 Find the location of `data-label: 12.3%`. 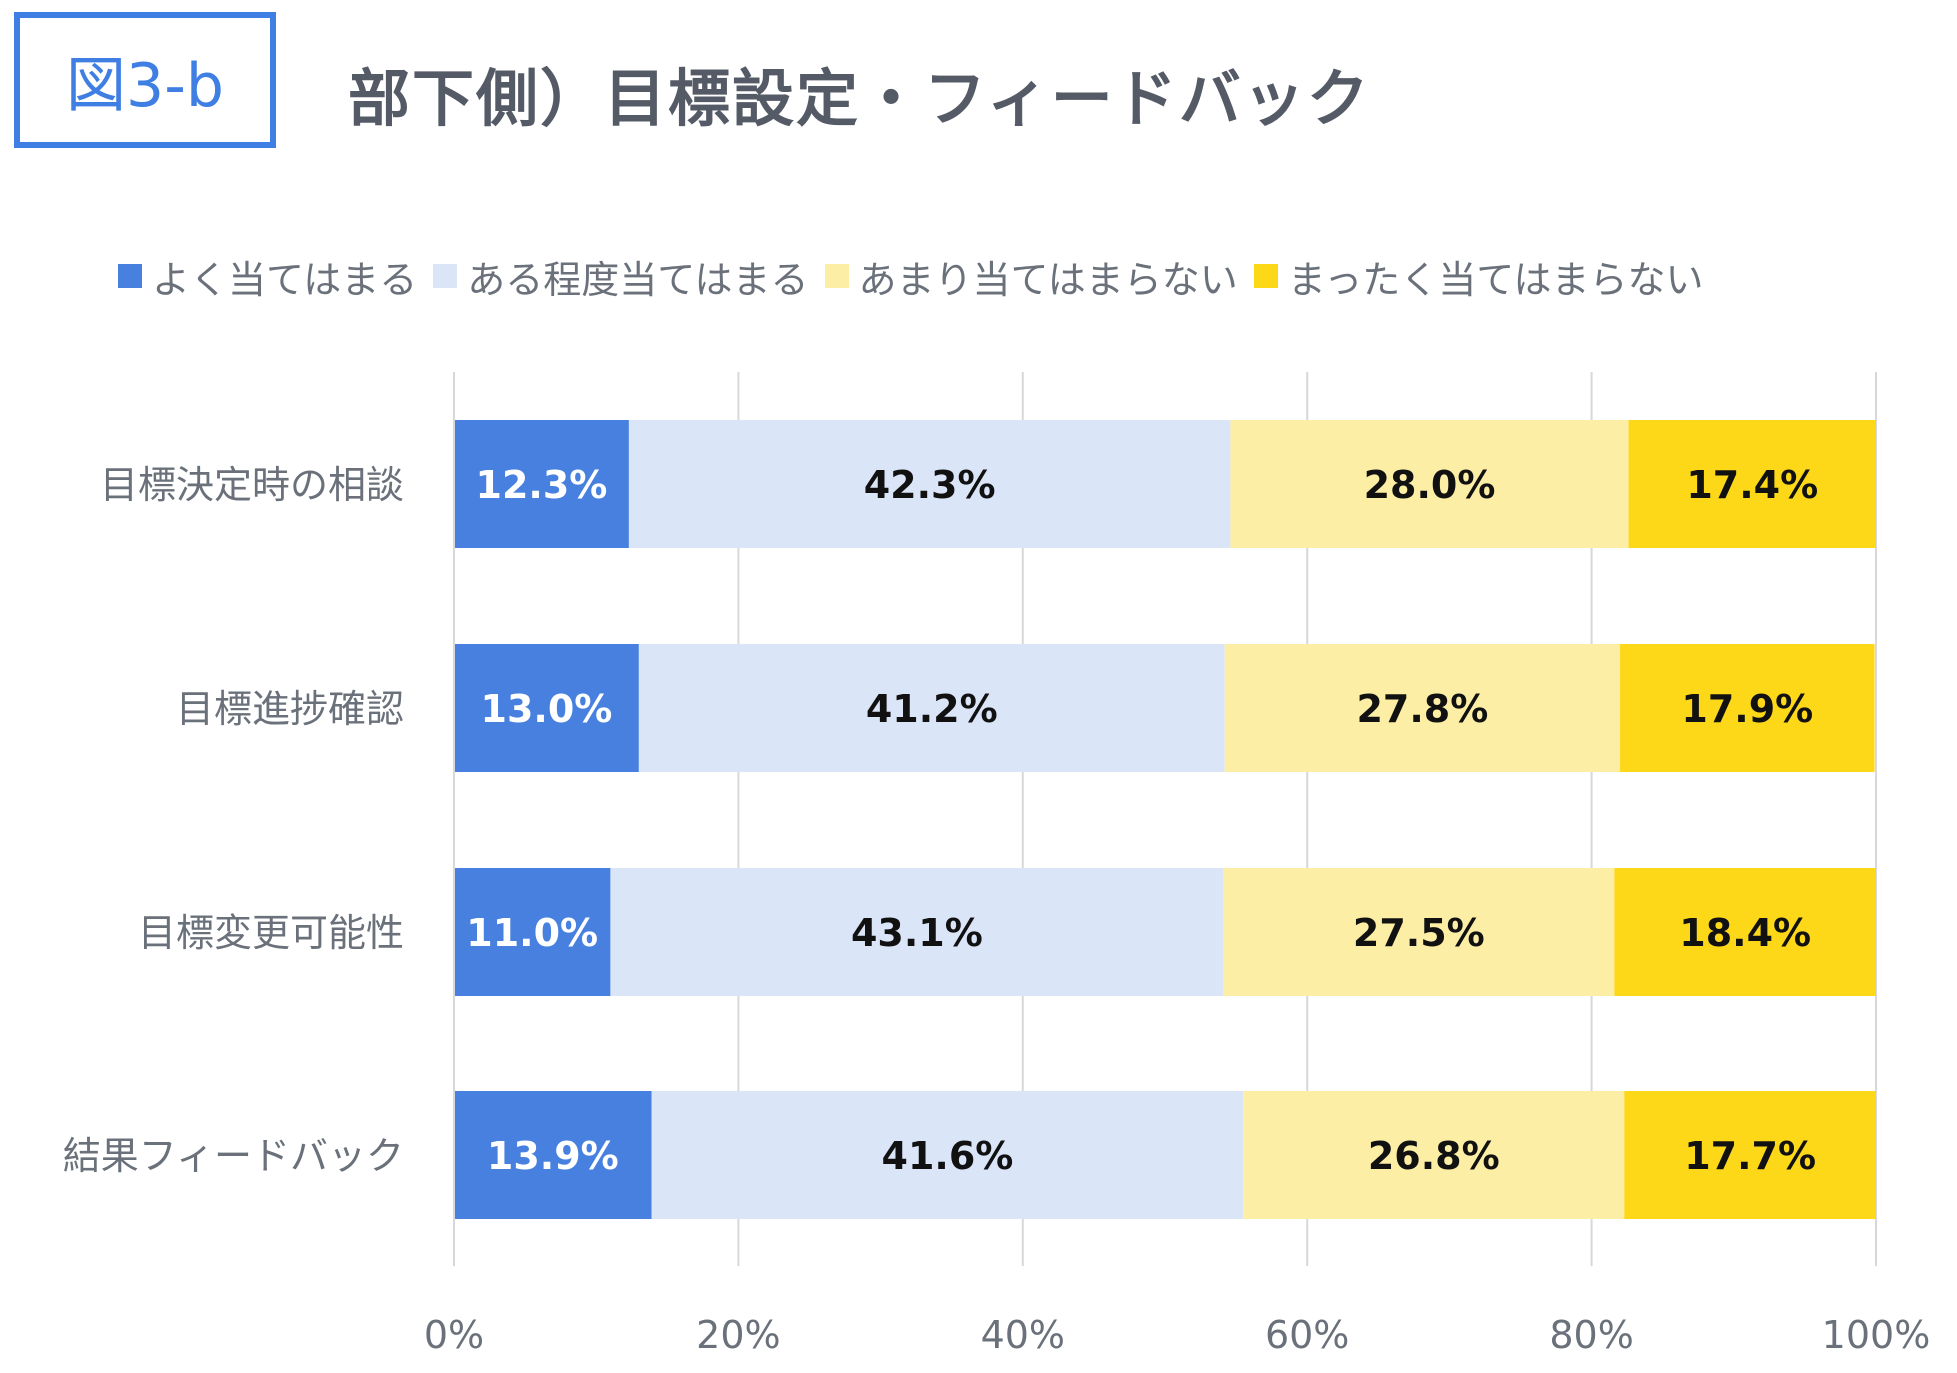

data-label: 12.3% is located at coordinates (542, 485).